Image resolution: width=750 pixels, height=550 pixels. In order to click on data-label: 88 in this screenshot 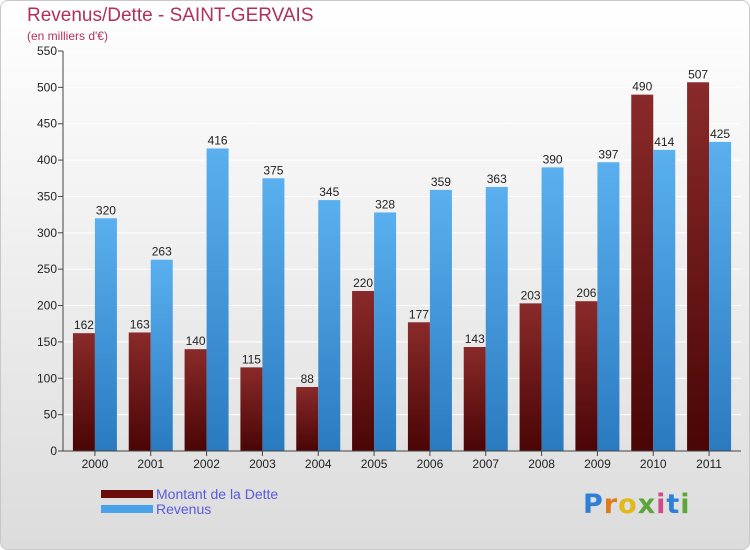, I will do `click(308, 379)`.